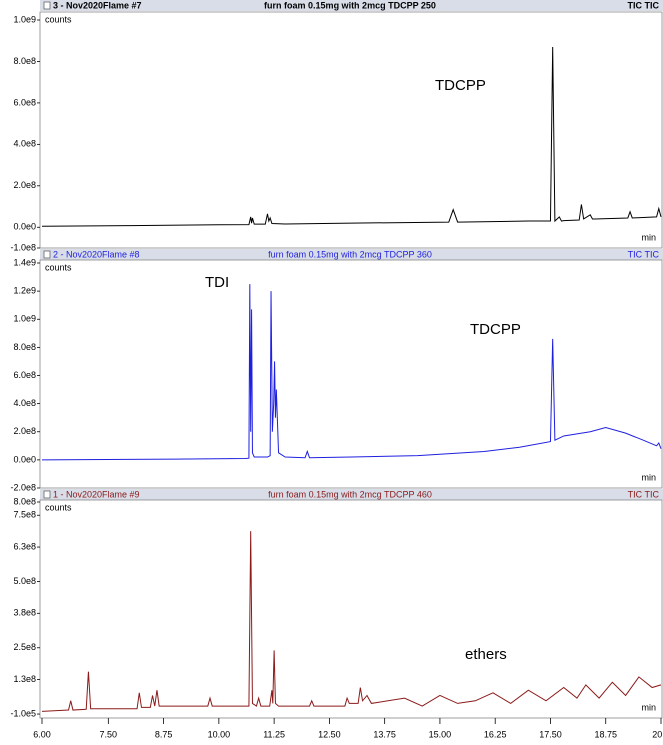 This screenshot has width=663, height=745. What do you see at coordinates (24, 515) in the screenshot?
I see `y-tick-label: 7.5e8` at bounding box center [24, 515].